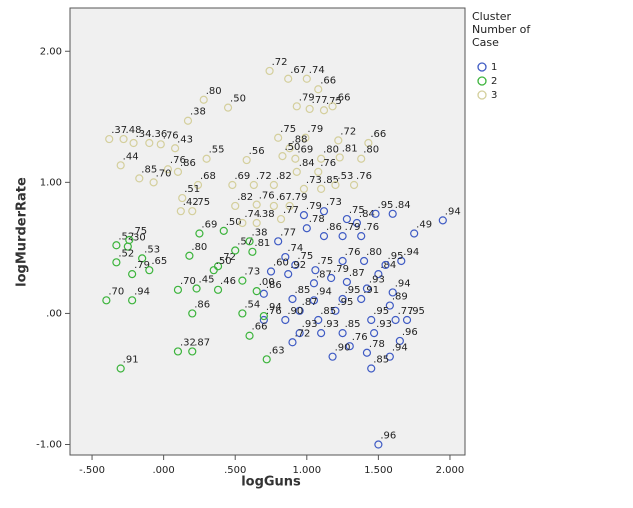 This screenshot has width=633, height=508. I want to click on point-label: .38, so click(198, 112).